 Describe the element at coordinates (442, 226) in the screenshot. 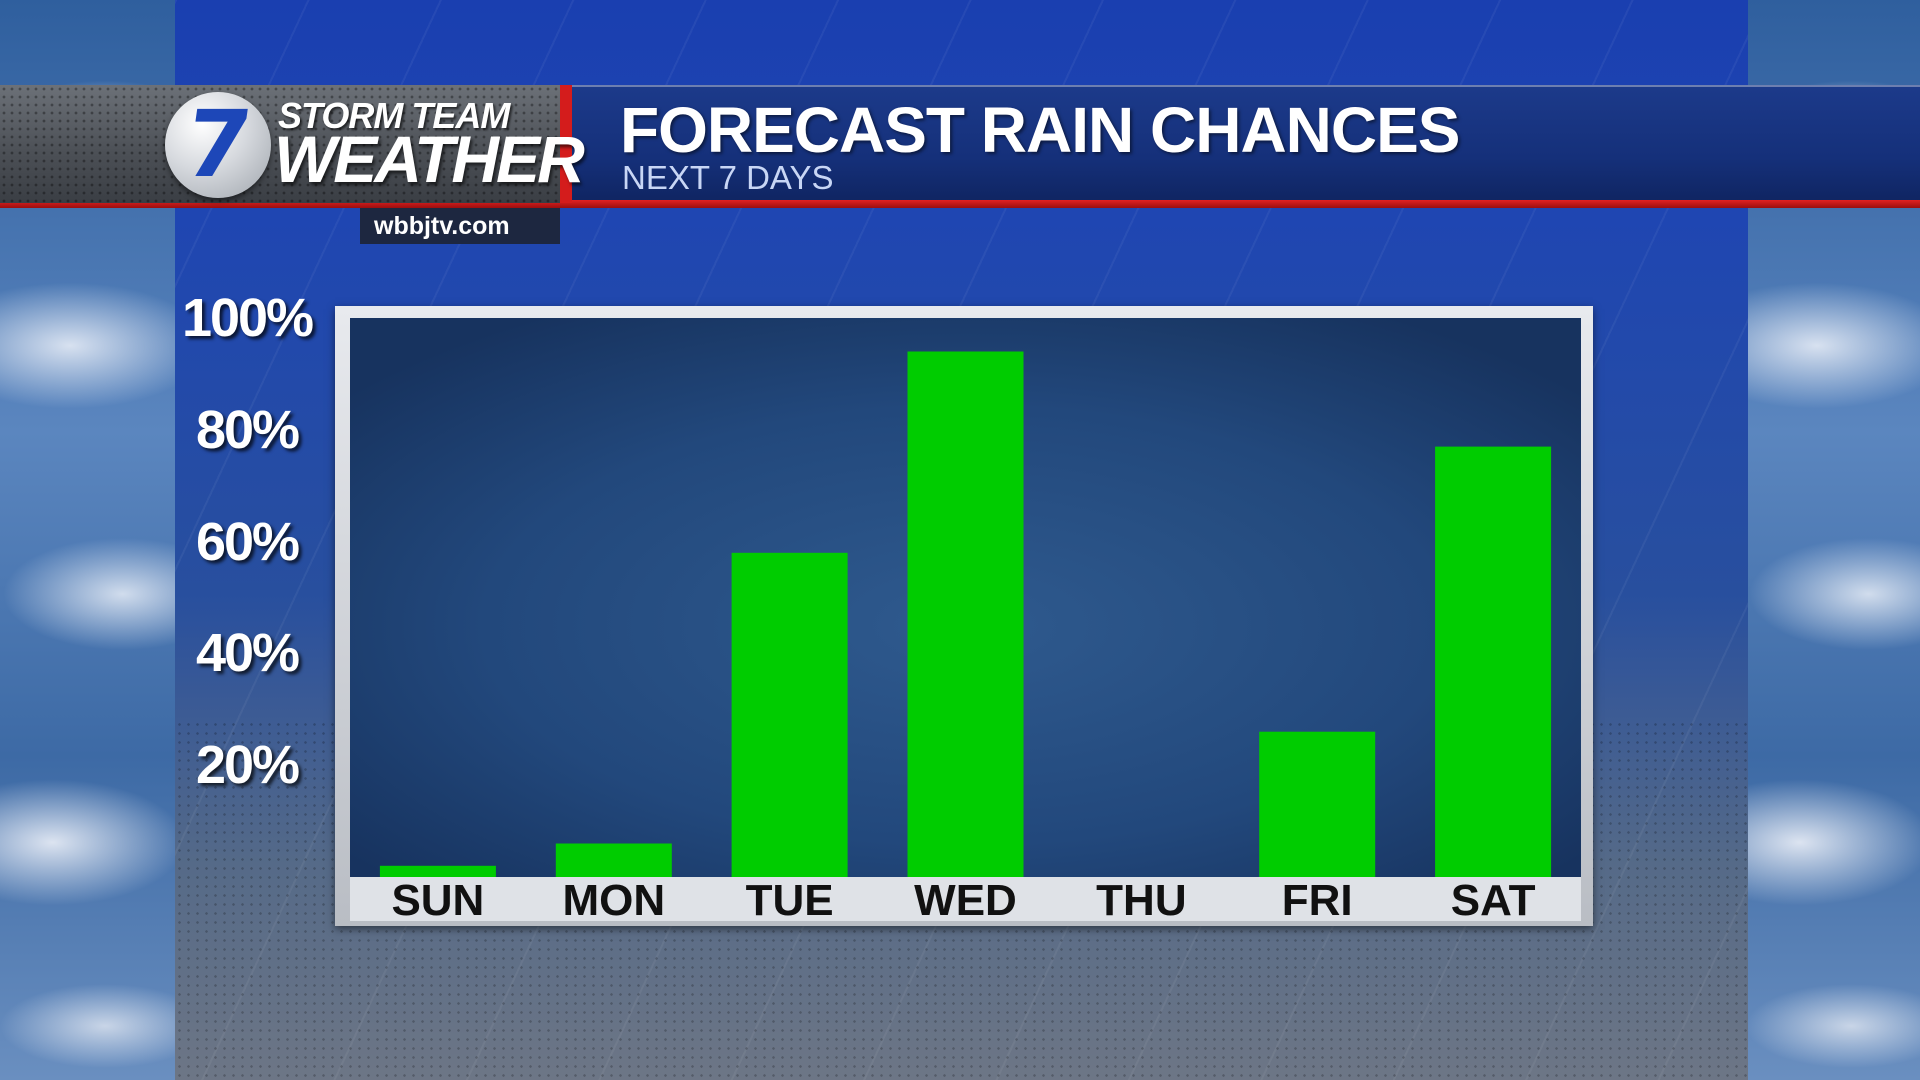

I see `website-url: wbbjtv.com` at that location.